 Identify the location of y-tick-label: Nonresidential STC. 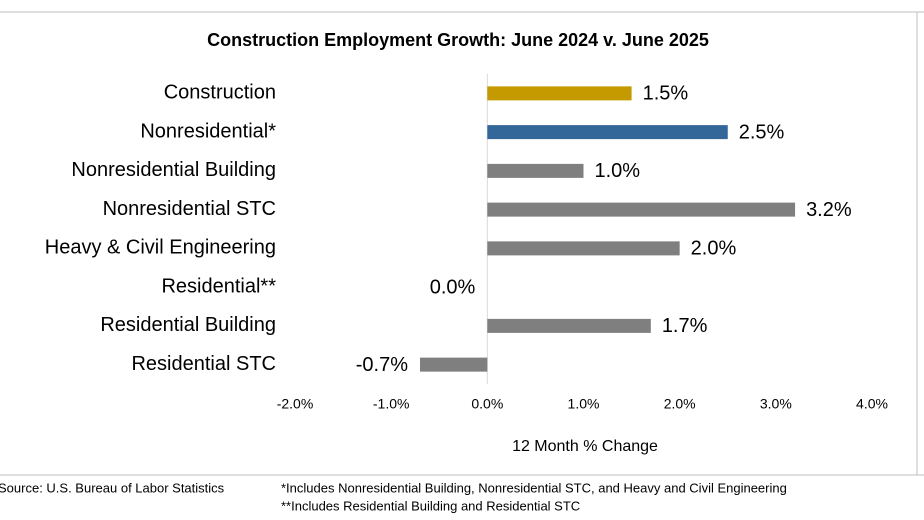
(189, 209).